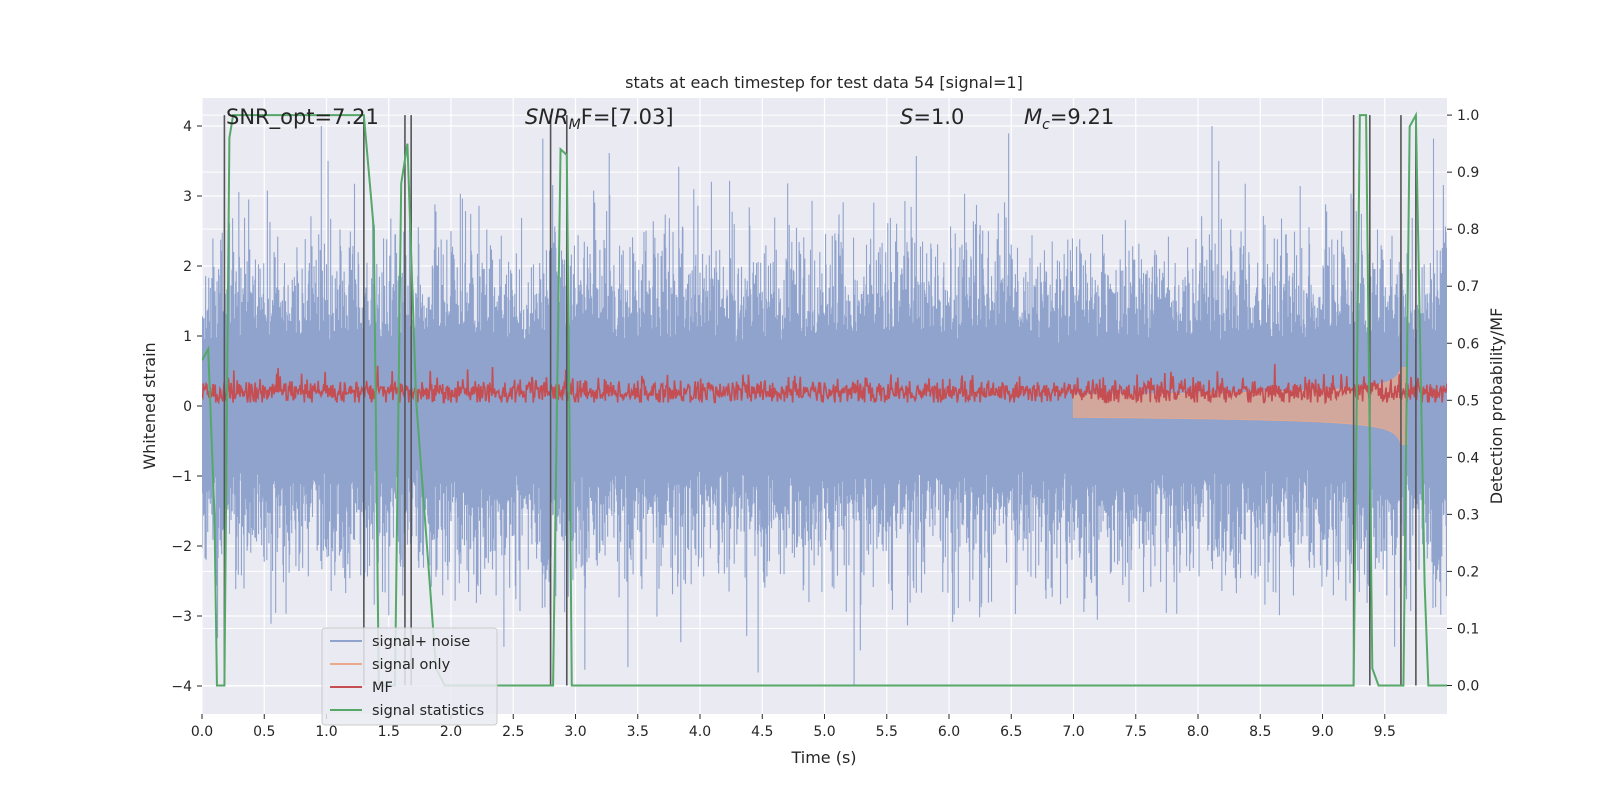  What do you see at coordinates (700, 732) in the screenshot?
I see `x-tick-label: 4.0` at bounding box center [700, 732].